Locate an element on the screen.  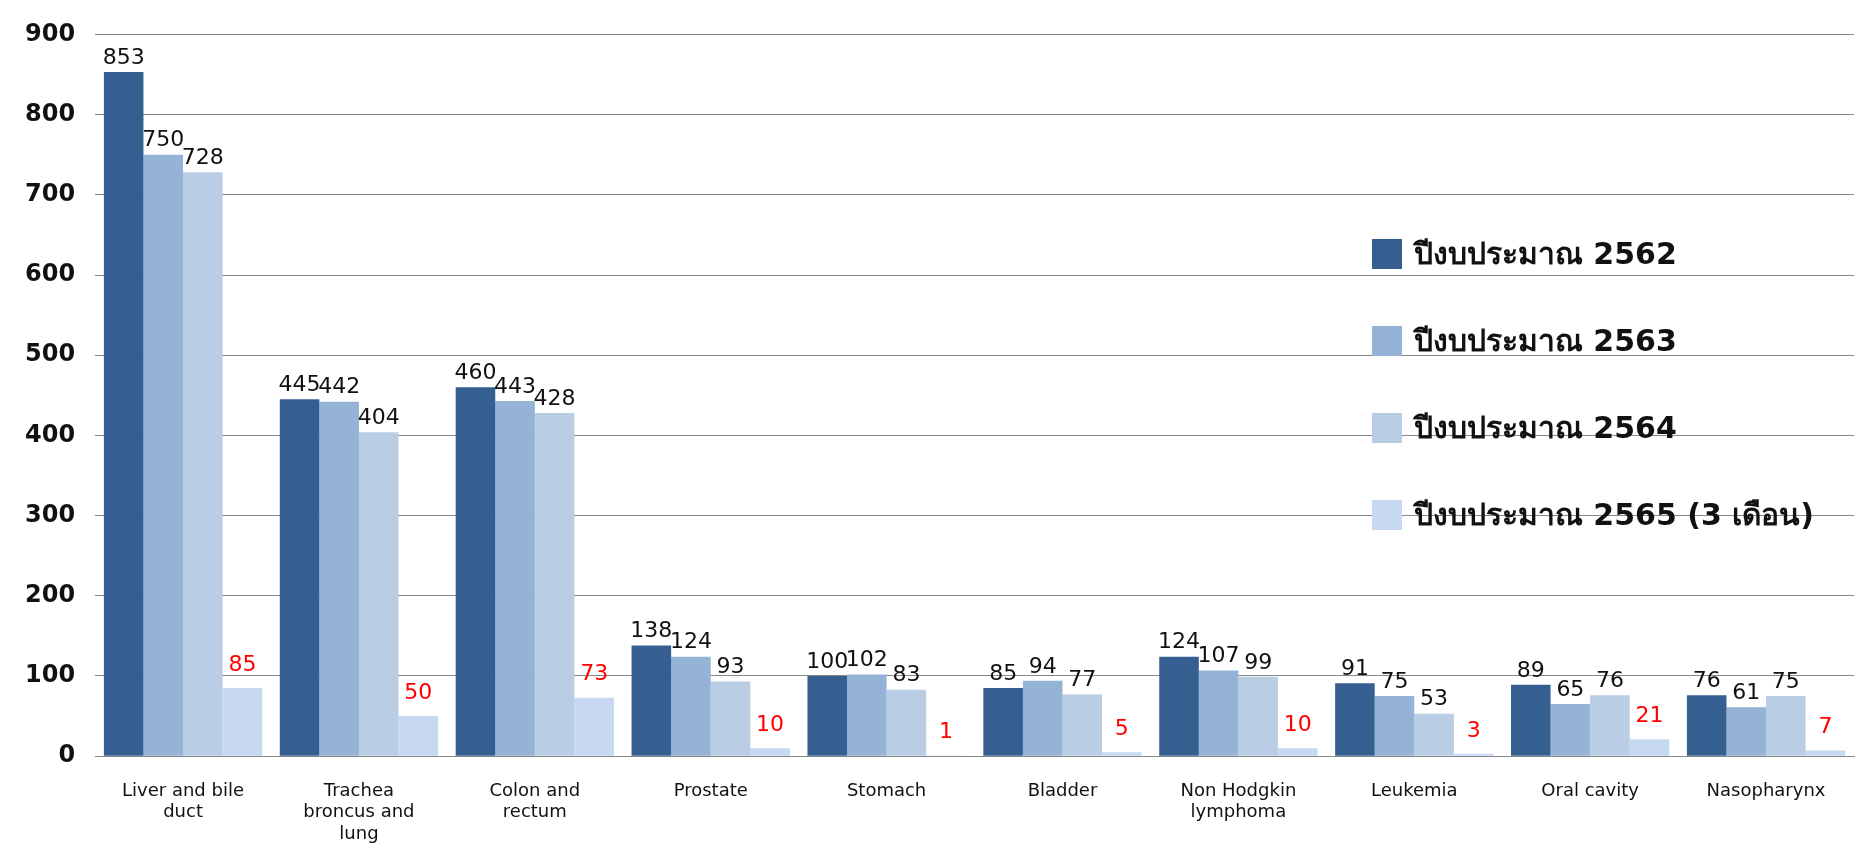
x-tick-label: Prostate is located at coordinates (710, 789).